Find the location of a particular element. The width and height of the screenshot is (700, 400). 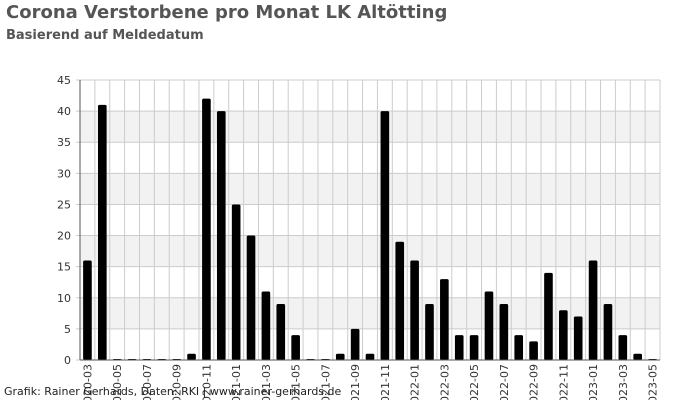

x-tick-label: 2023-01 is located at coordinates (593, 382).